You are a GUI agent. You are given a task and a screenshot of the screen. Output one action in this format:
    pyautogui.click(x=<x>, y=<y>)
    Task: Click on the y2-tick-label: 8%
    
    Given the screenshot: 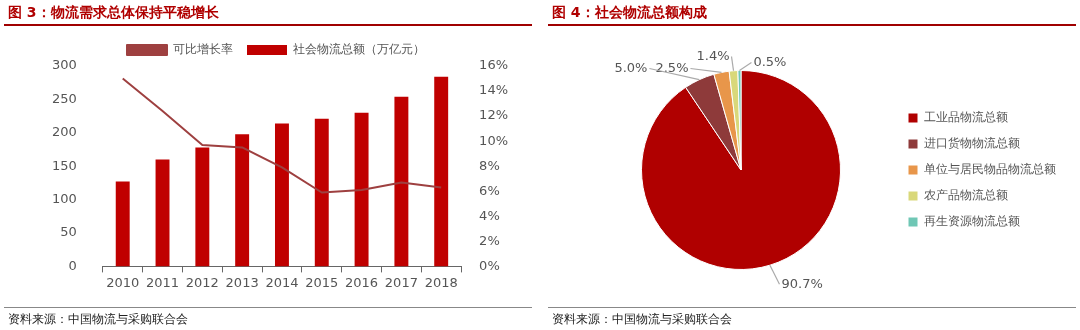 What is the action you would take?
    pyautogui.click(x=489, y=165)
    